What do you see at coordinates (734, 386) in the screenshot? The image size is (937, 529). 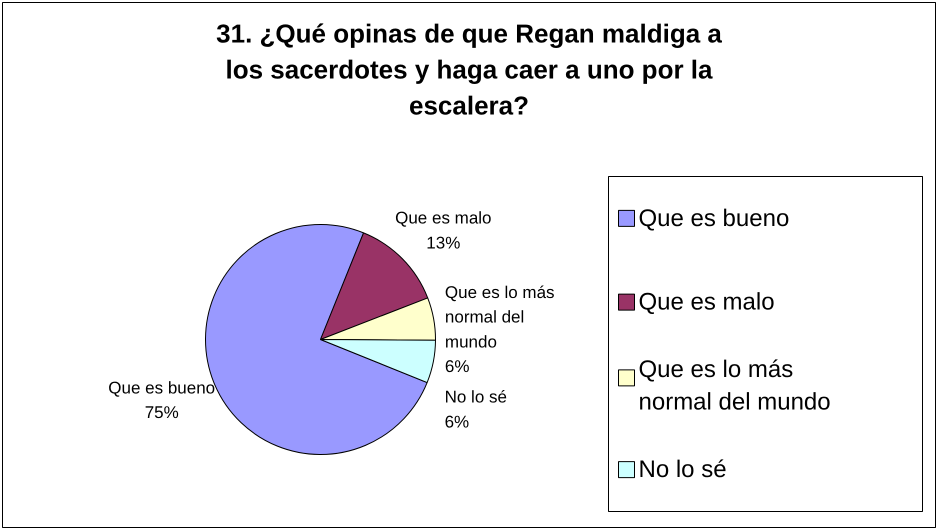 I see `legend-label: Que es lo más normal del mundo` at bounding box center [734, 386].